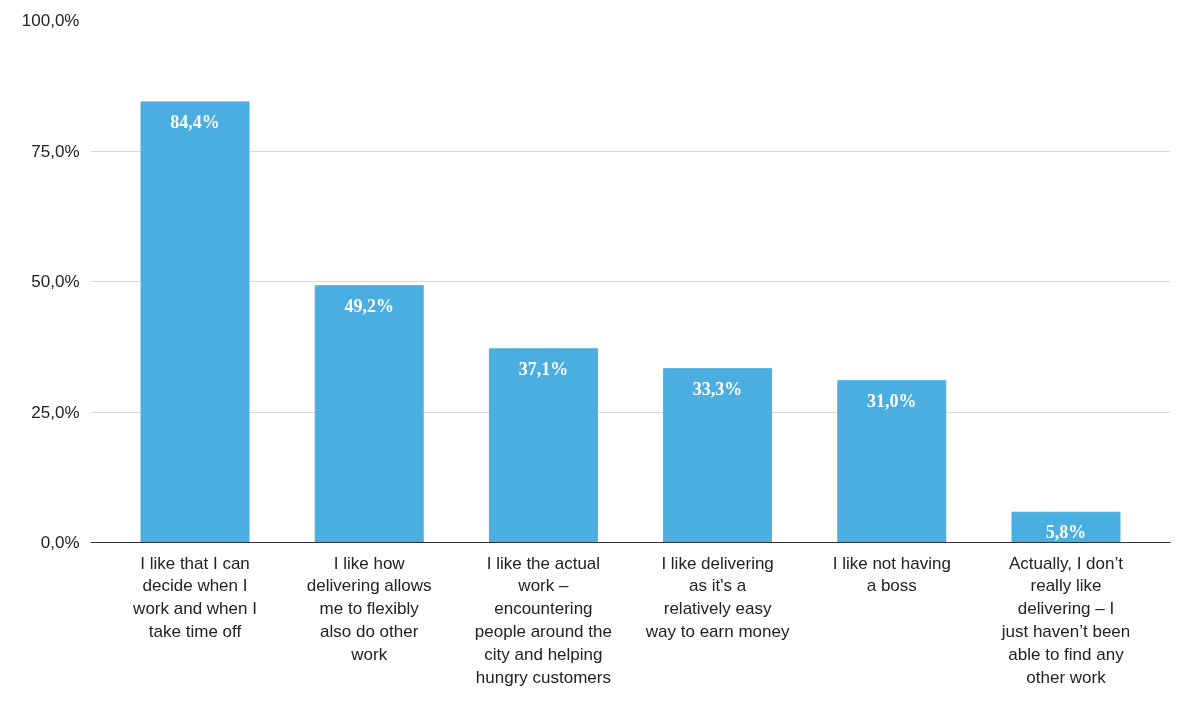 This screenshot has width=1187, height=719. Describe the element at coordinates (1066, 532) in the screenshot. I see `data-label: 5,8%` at that location.